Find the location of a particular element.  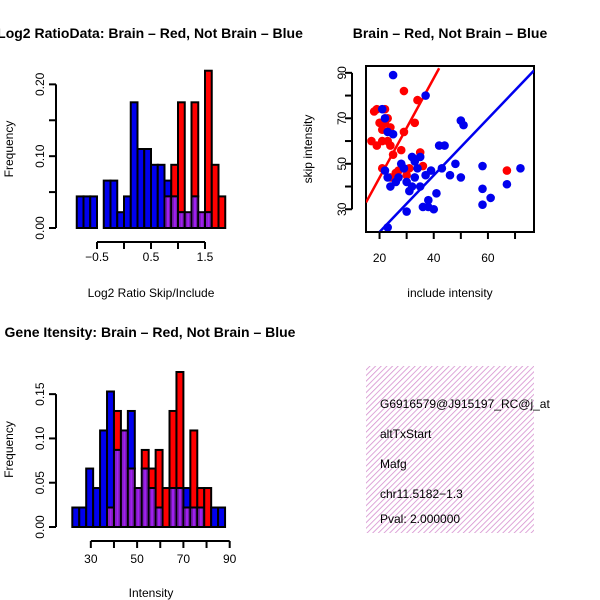

x-tick-label: 40 is located at coordinates (434, 258).